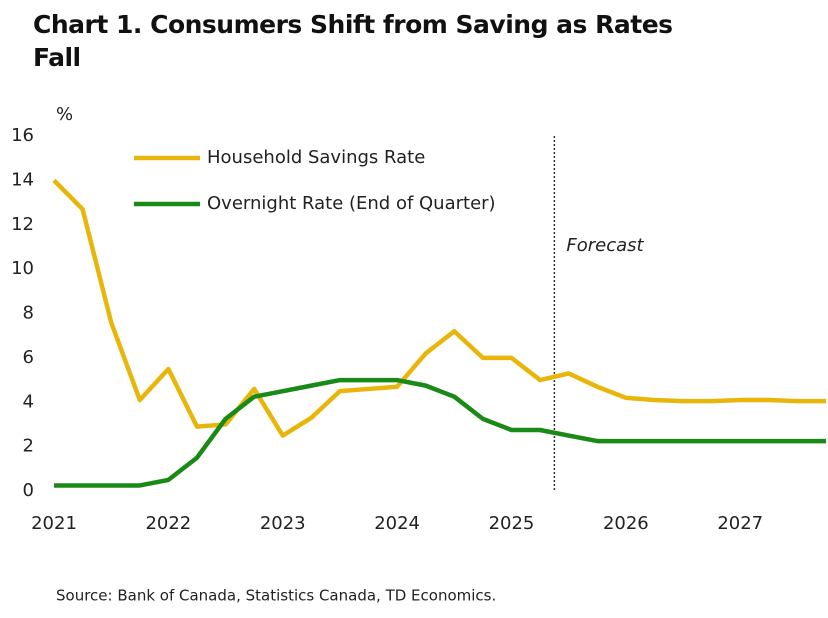  Describe the element at coordinates (28, 446) in the screenshot. I see `y-tick-label: 2` at that location.